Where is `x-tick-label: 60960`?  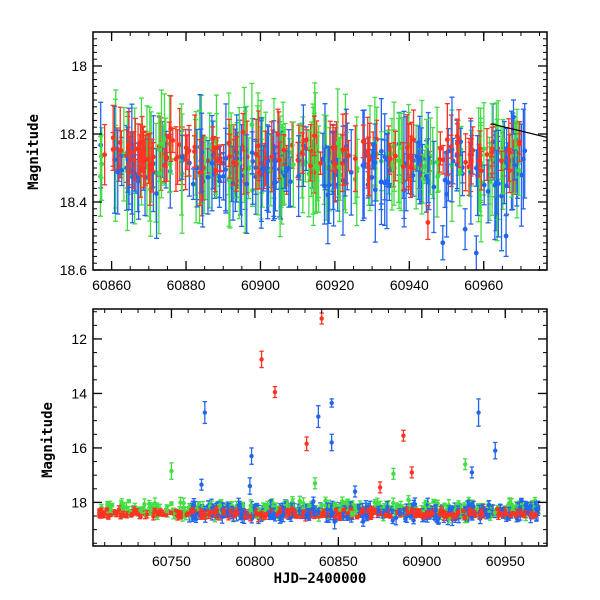 x-tick-label: 60960 is located at coordinates (483, 285).